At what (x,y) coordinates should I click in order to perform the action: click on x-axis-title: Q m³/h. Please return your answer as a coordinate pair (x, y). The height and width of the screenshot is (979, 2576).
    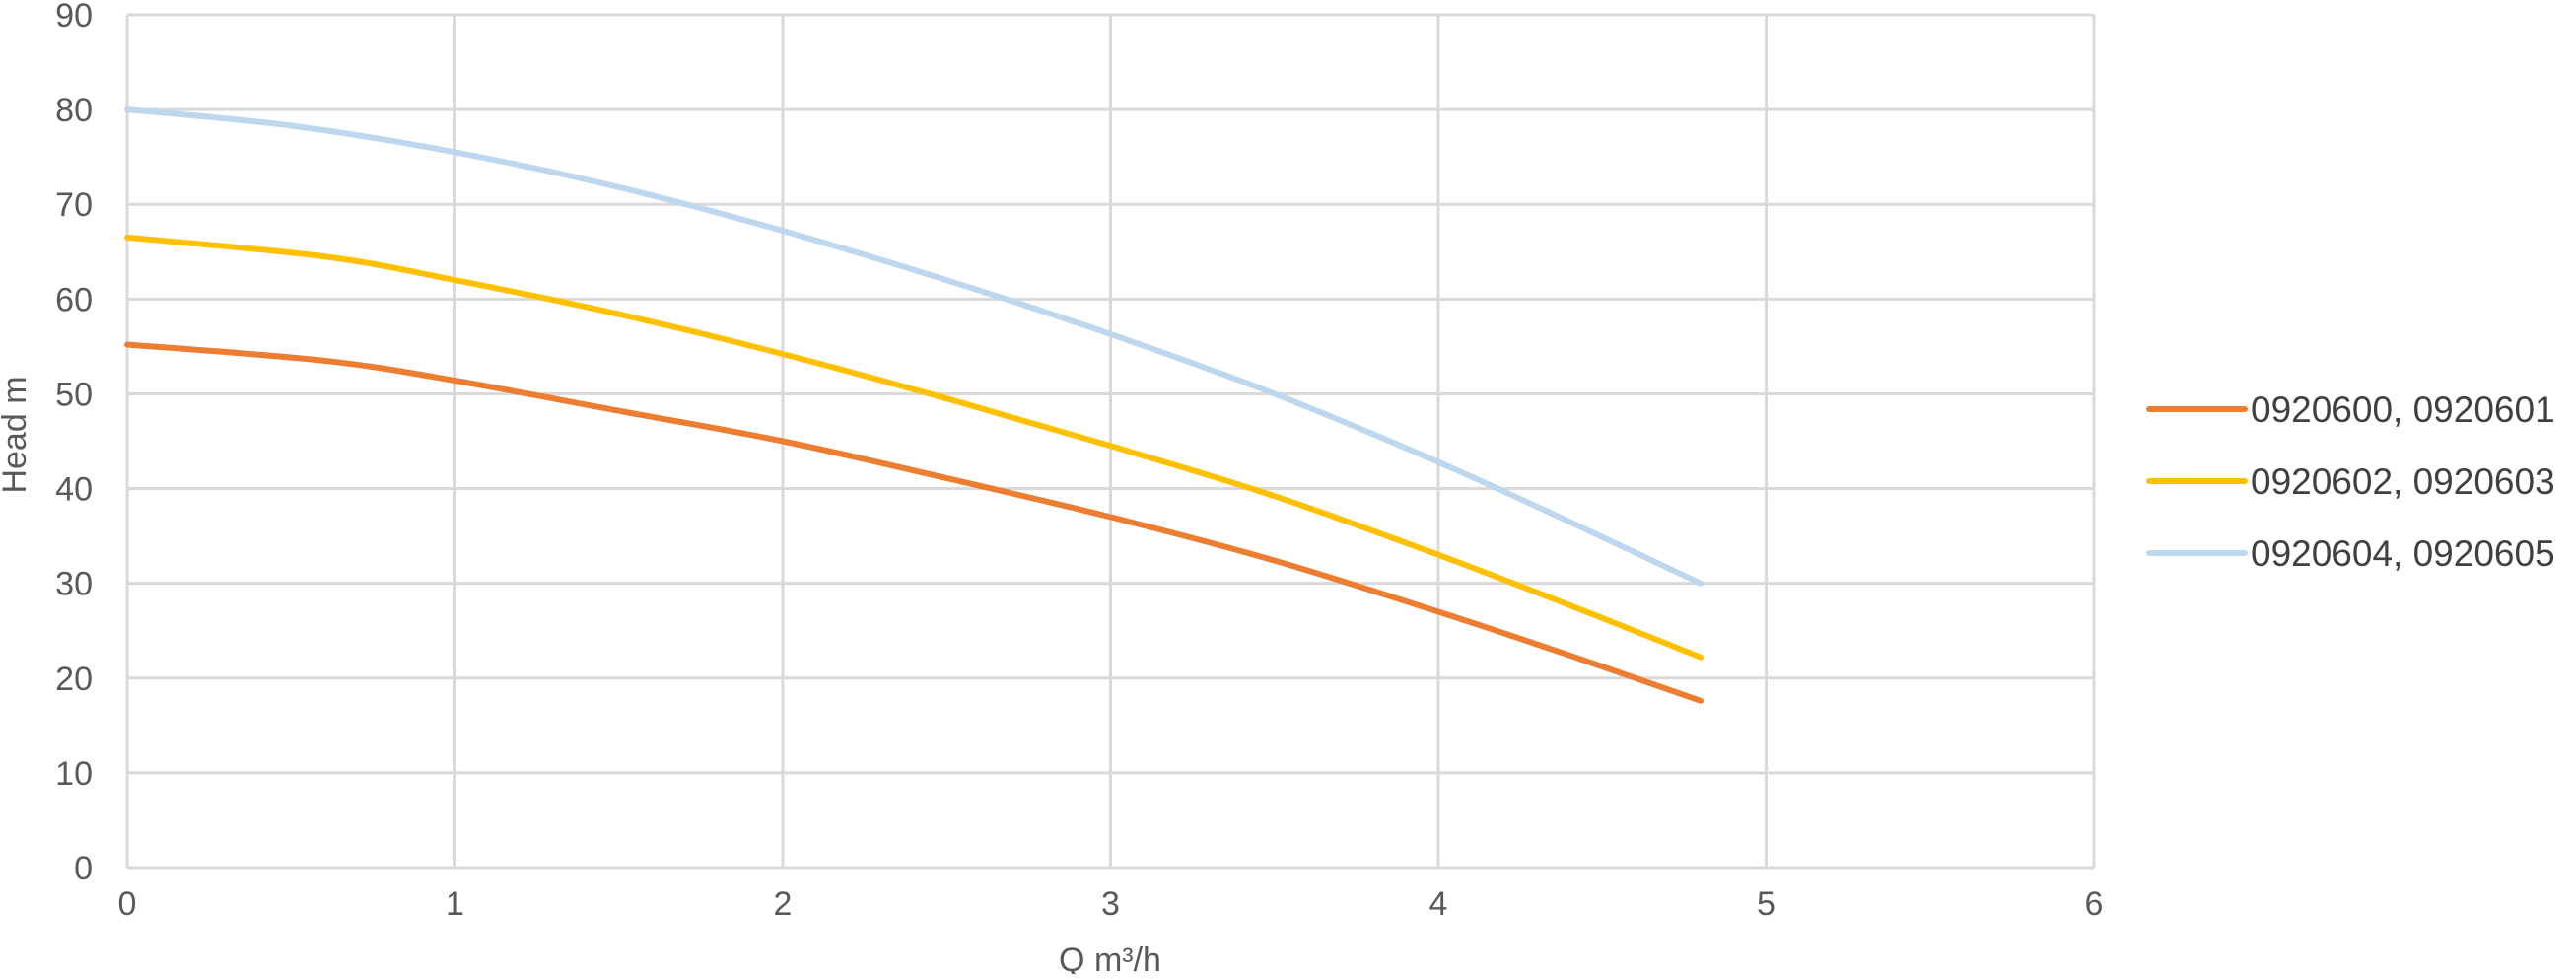
    Looking at the image, I should click on (1110, 958).